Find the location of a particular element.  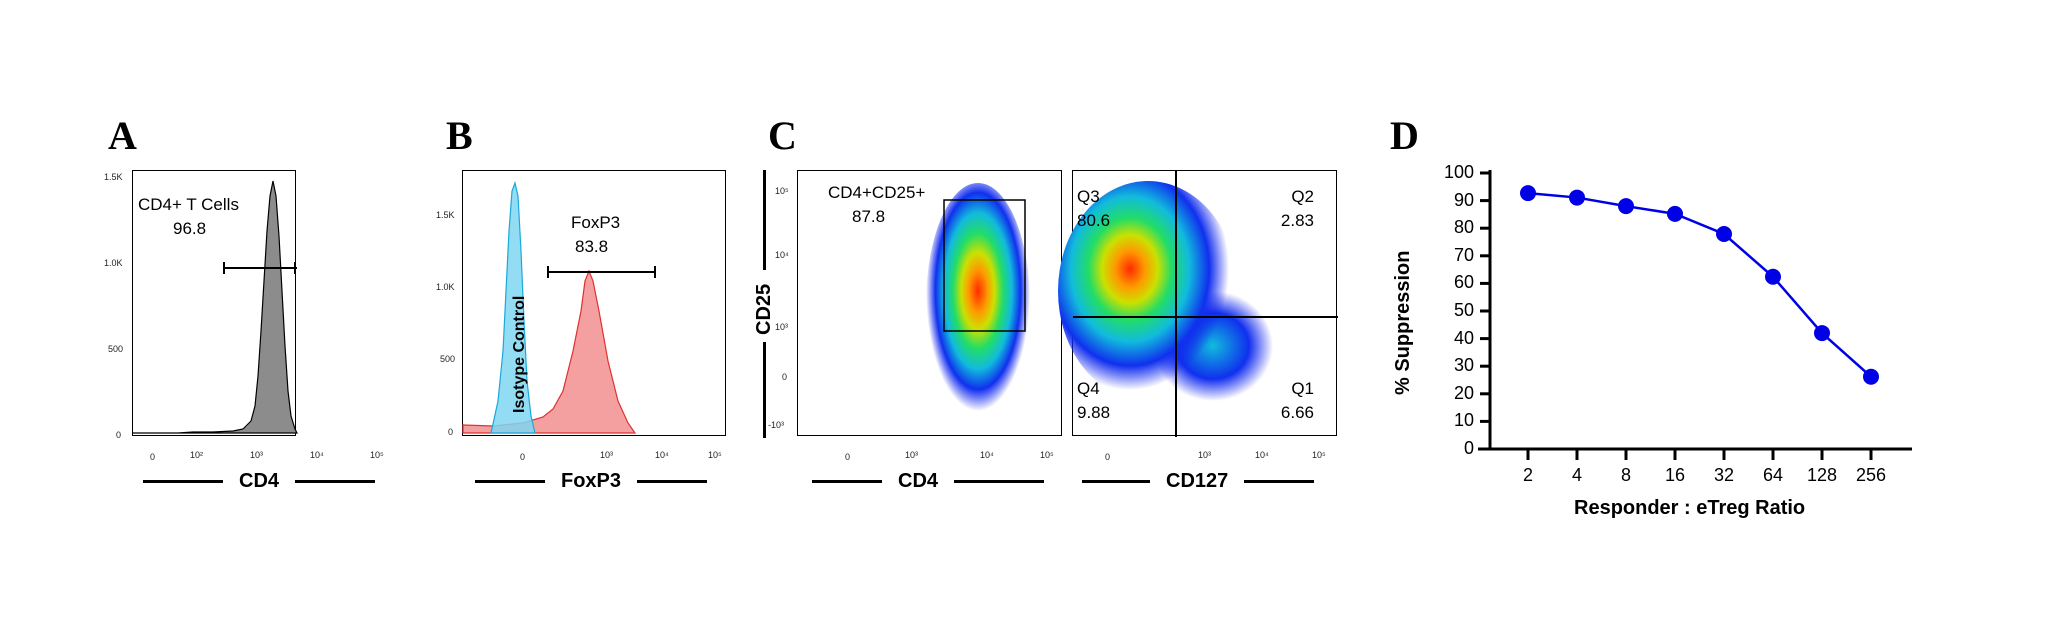

panel-b-histograms is located at coordinates (559, 307).